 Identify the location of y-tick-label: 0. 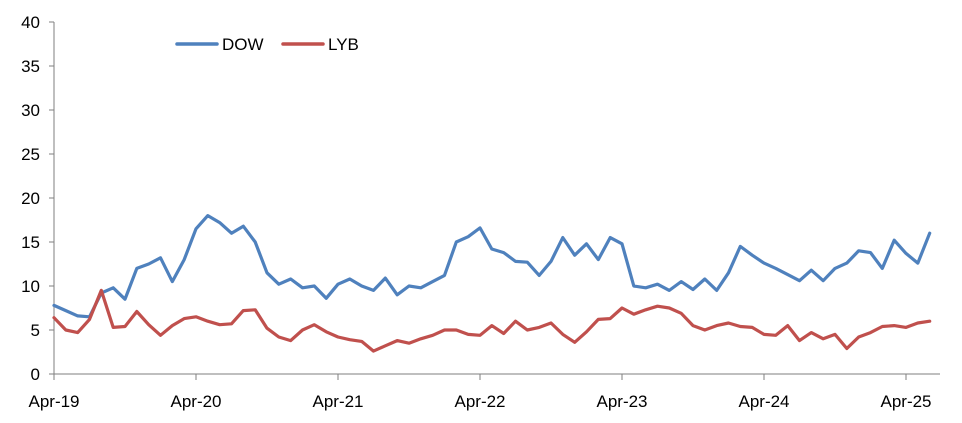
(35, 374).